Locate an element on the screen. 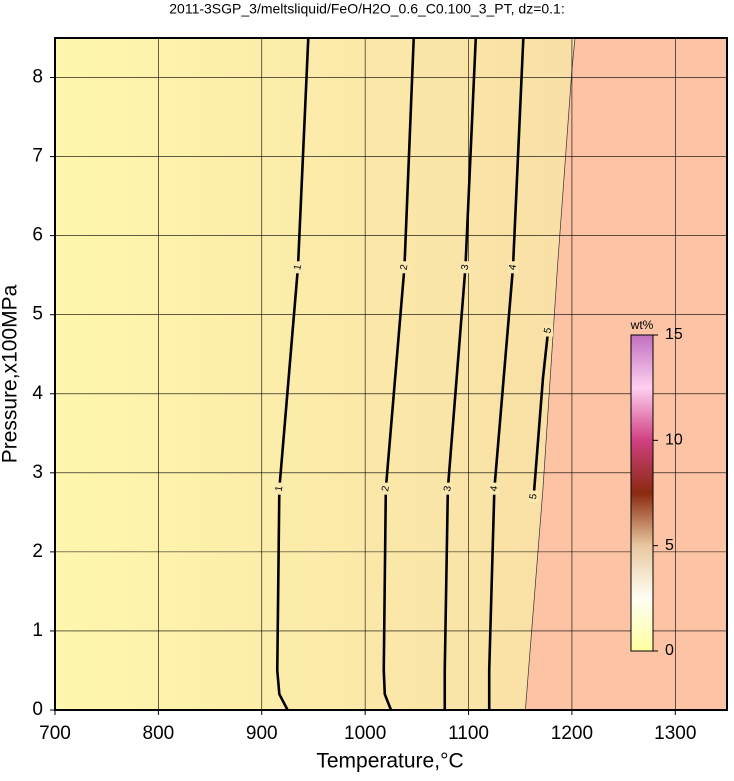  colorbar is located at coordinates (642, 493).